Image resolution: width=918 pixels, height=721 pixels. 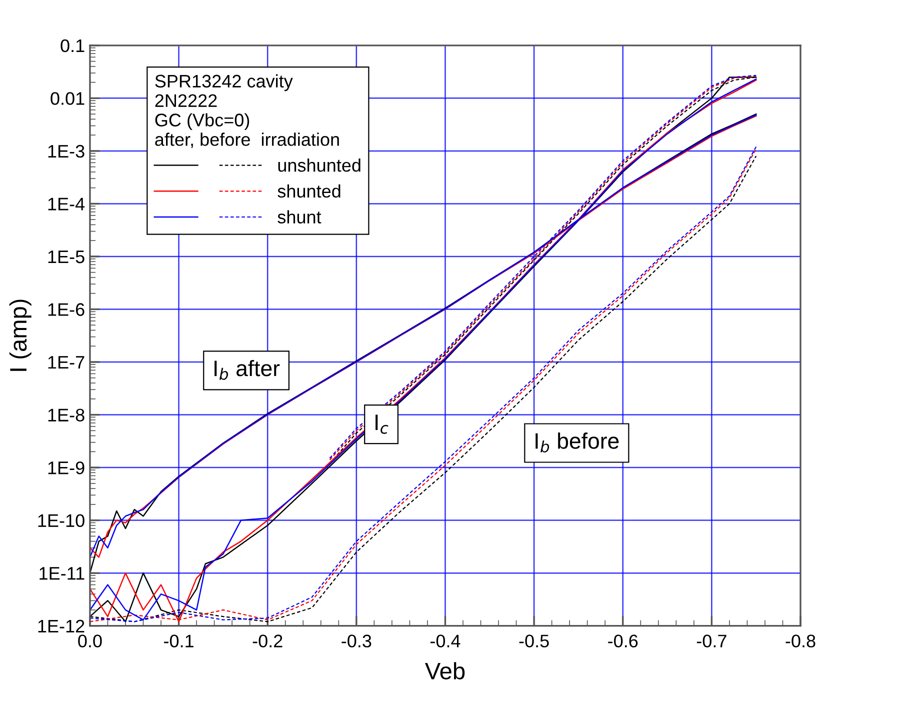 I want to click on x-tick-label: -0.6, so click(x=623, y=641).